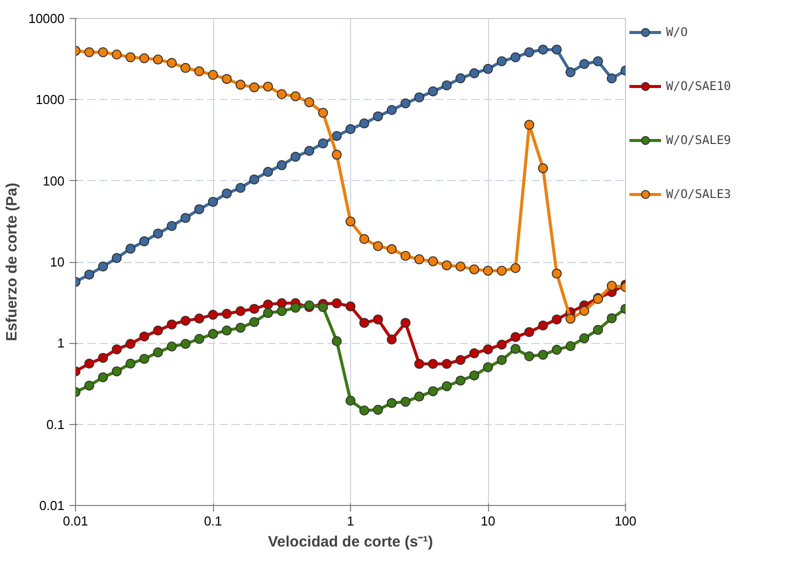 Image resolution: width=785 pixels, height=573 pixels. I want to click on legend-label: W/O/SAE10, so click(699, 86).